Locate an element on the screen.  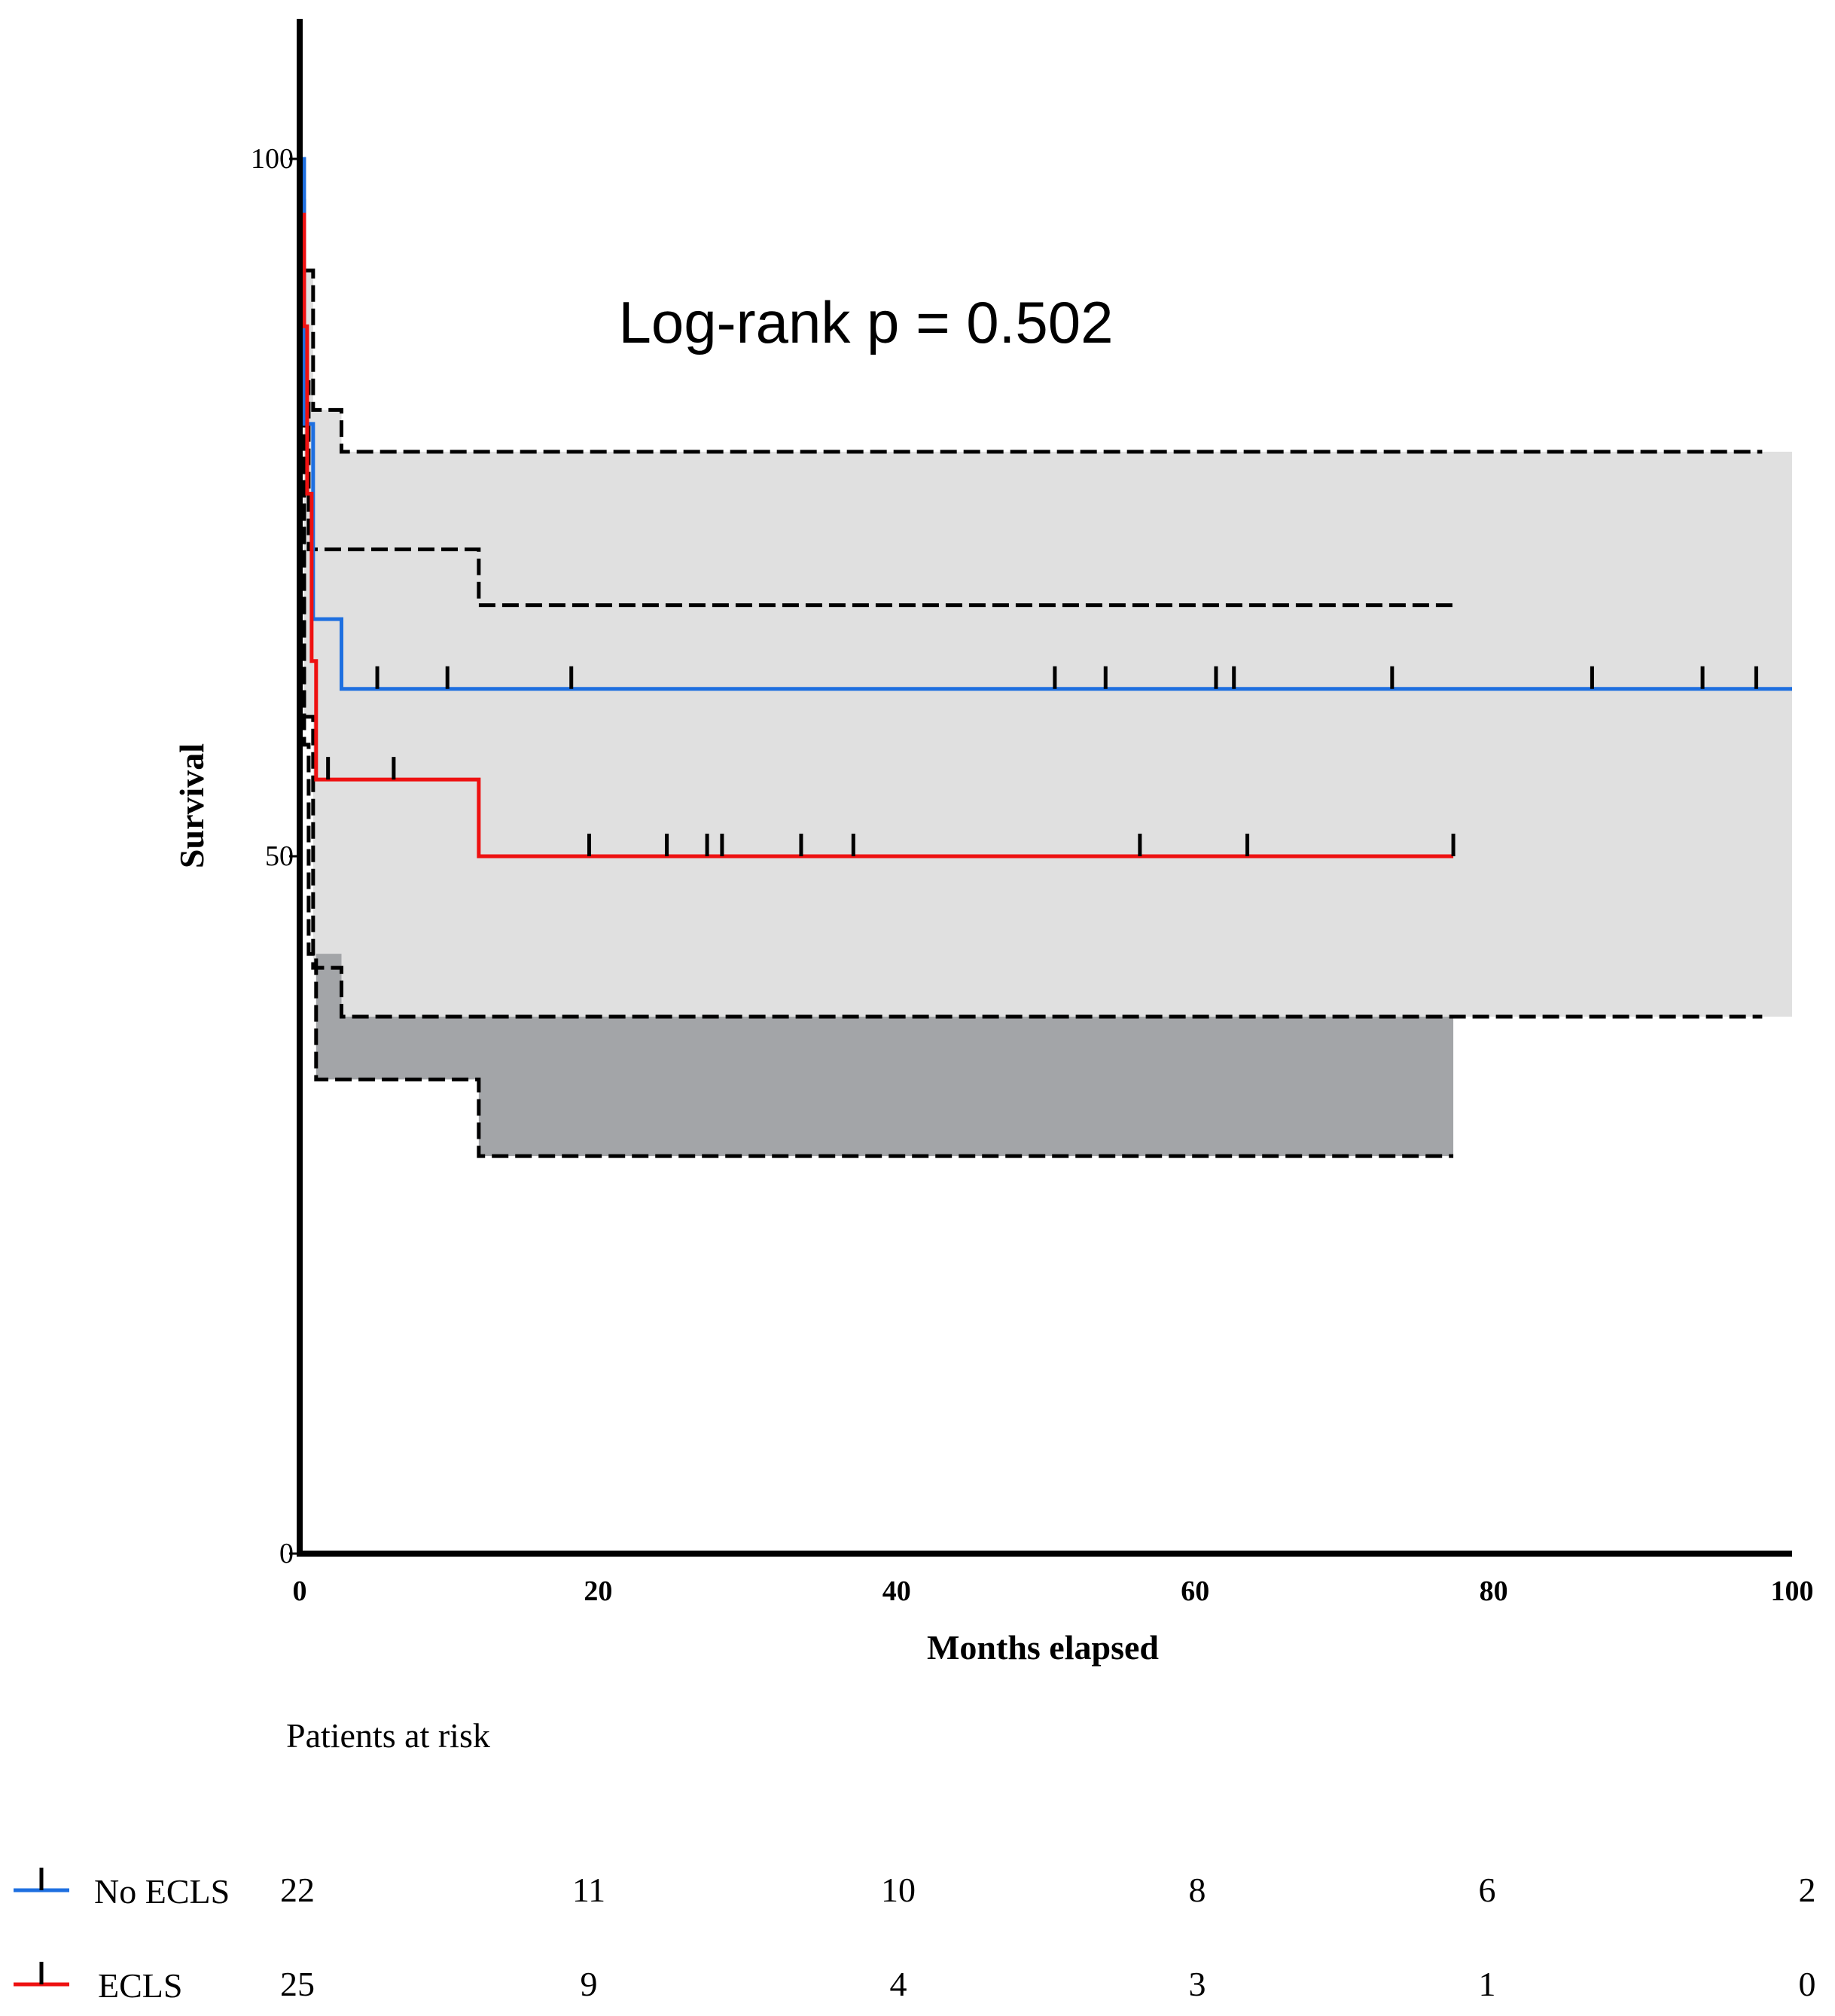
risk-count-ecls: 0 is located at coordinates (1807, 1984).